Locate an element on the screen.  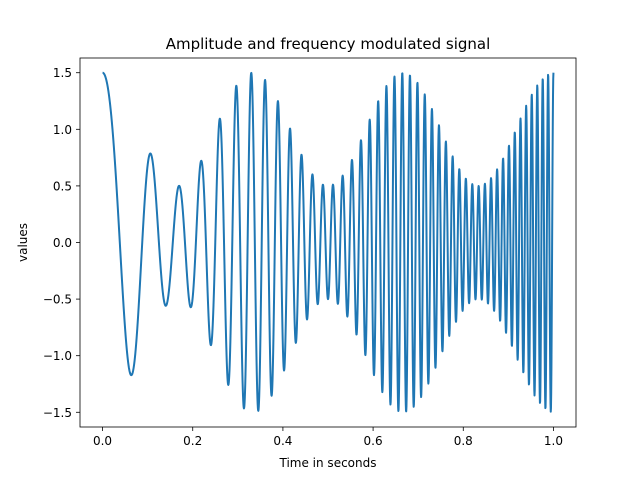
y-tick-label: 1.5 is located at coordinates (62, 73).